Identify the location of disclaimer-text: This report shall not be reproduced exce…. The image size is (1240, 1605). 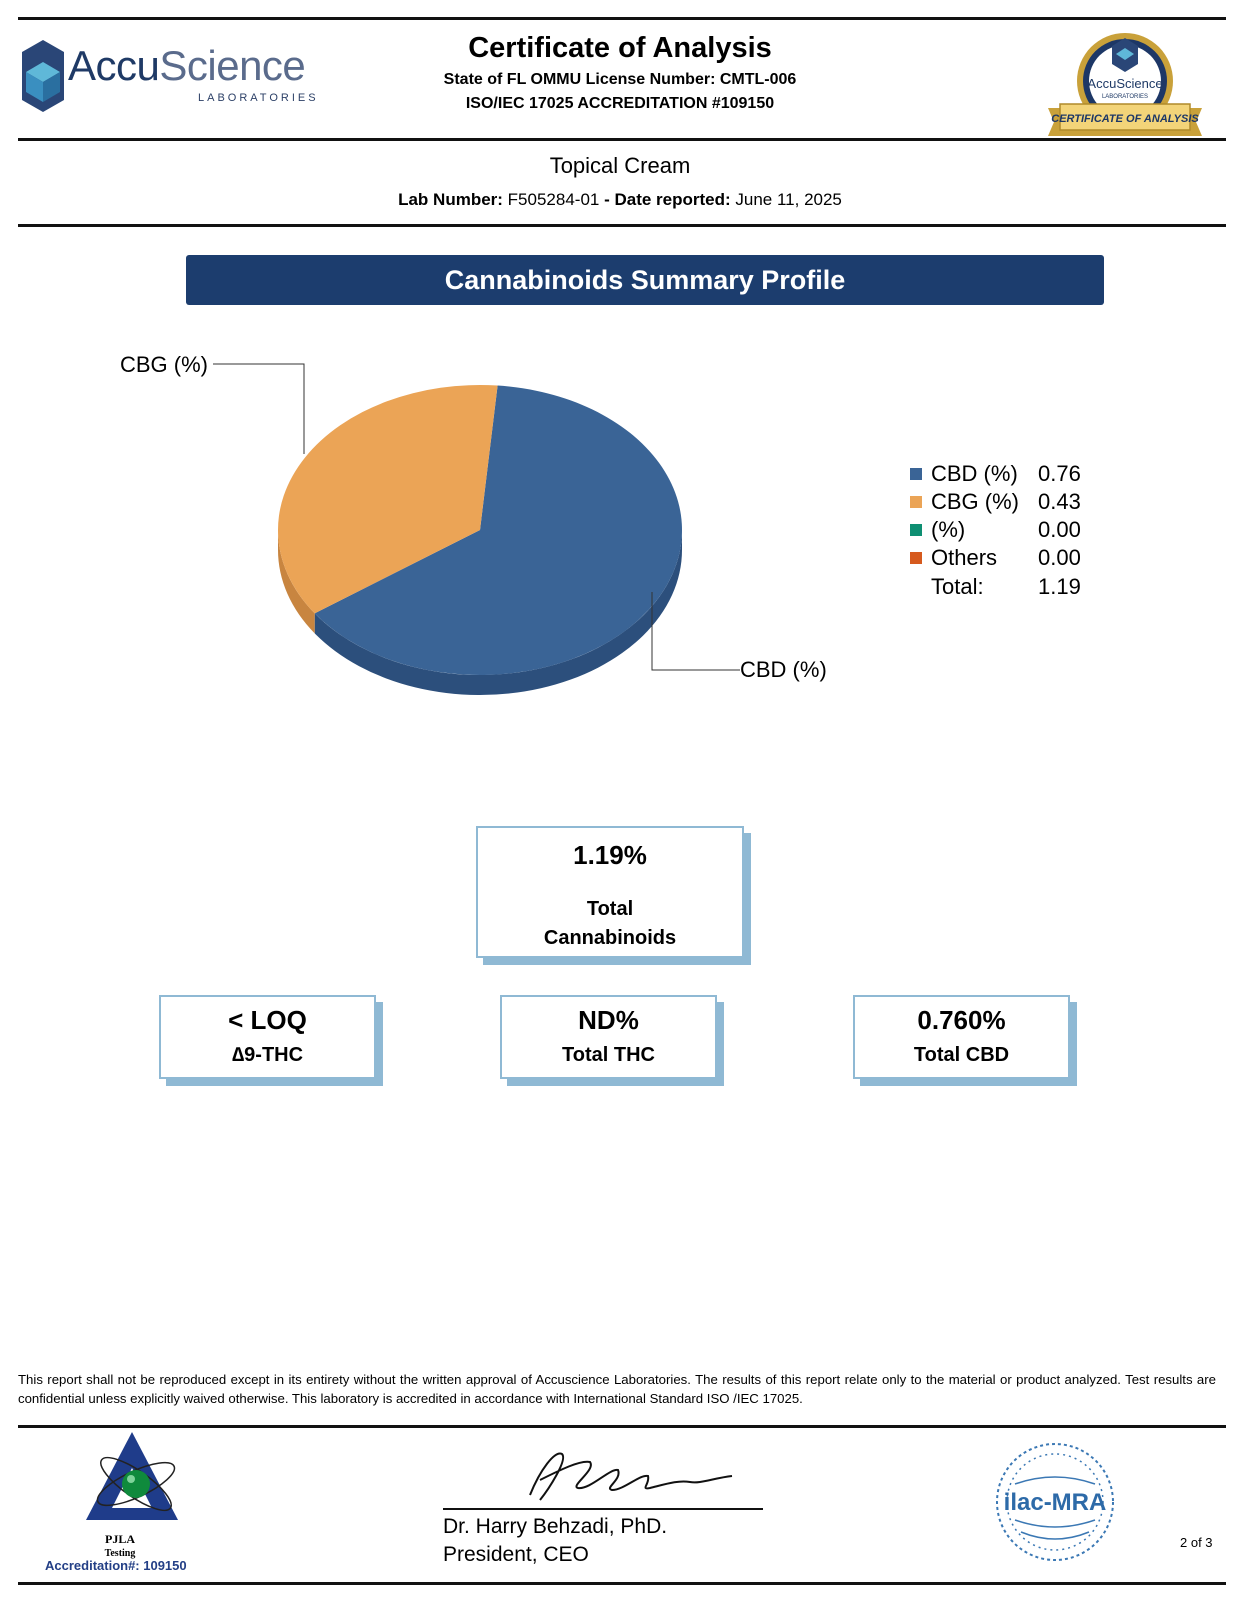
(617, 1389).